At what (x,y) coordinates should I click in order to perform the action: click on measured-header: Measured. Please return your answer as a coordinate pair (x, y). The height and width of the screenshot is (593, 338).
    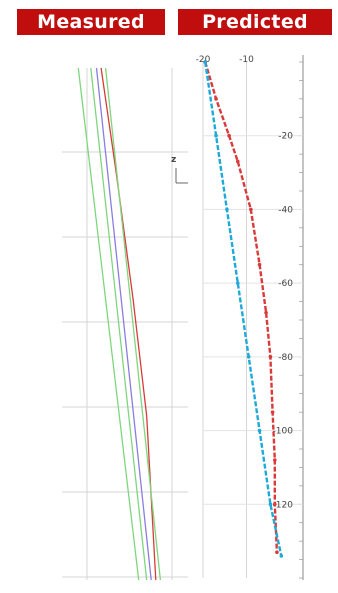
    Looking at the image, I should click on (91, 22).